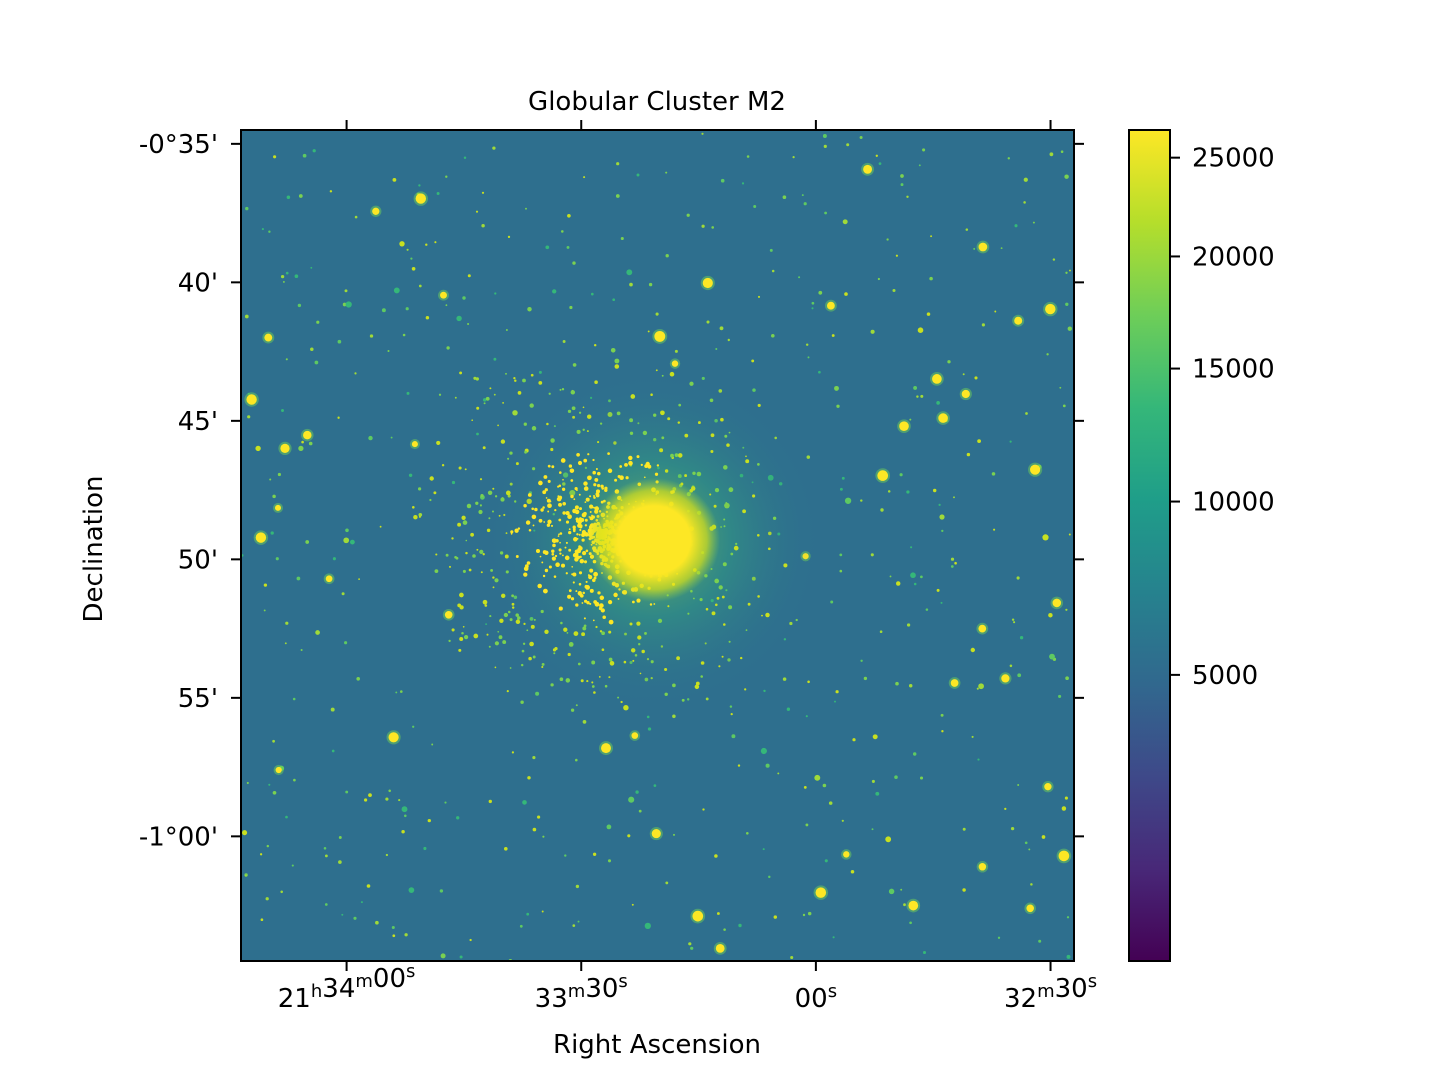 This screenshot has height=1080, width=1440. What do you see at coordinates (657, 1045) in the screenshot?
I see `x-axis-label: Right Ascension` at bounding box center [657, 1045].